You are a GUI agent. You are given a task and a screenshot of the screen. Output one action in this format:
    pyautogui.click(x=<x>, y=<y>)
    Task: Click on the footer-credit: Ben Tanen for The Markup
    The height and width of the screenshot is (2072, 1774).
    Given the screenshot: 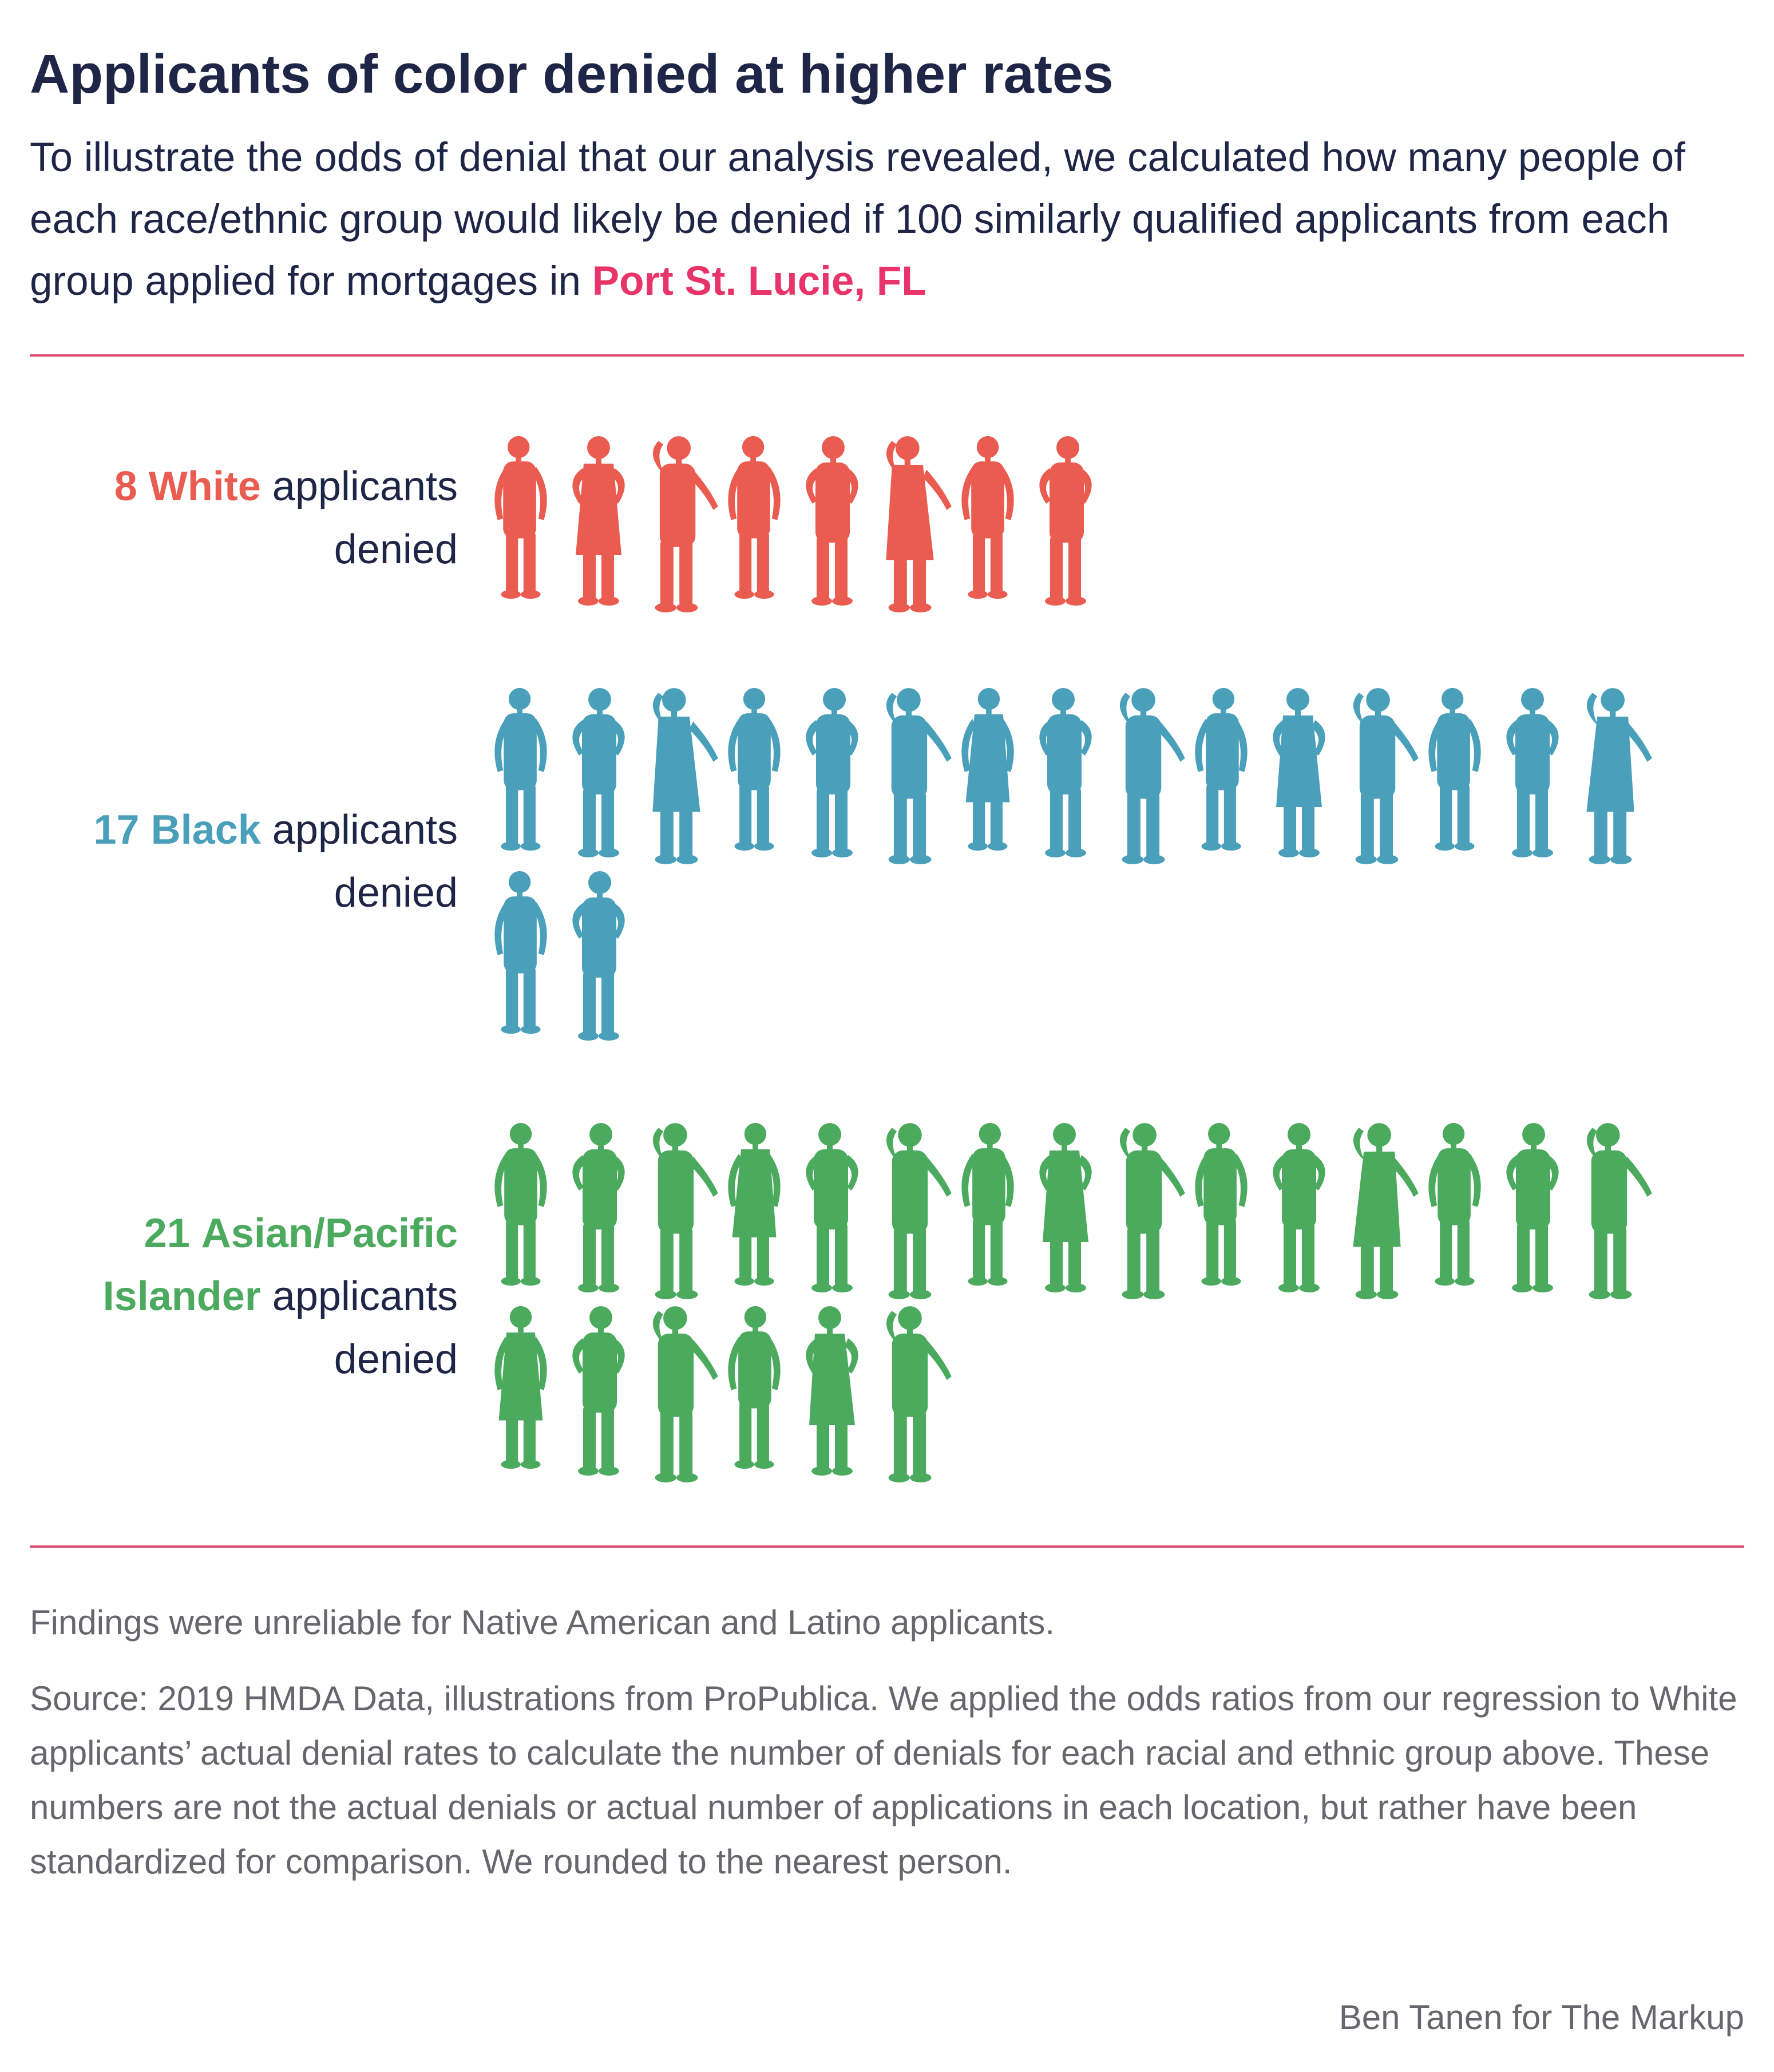 What is the action you would take?
    pyautogui.click(x=1541, y=2018)
    